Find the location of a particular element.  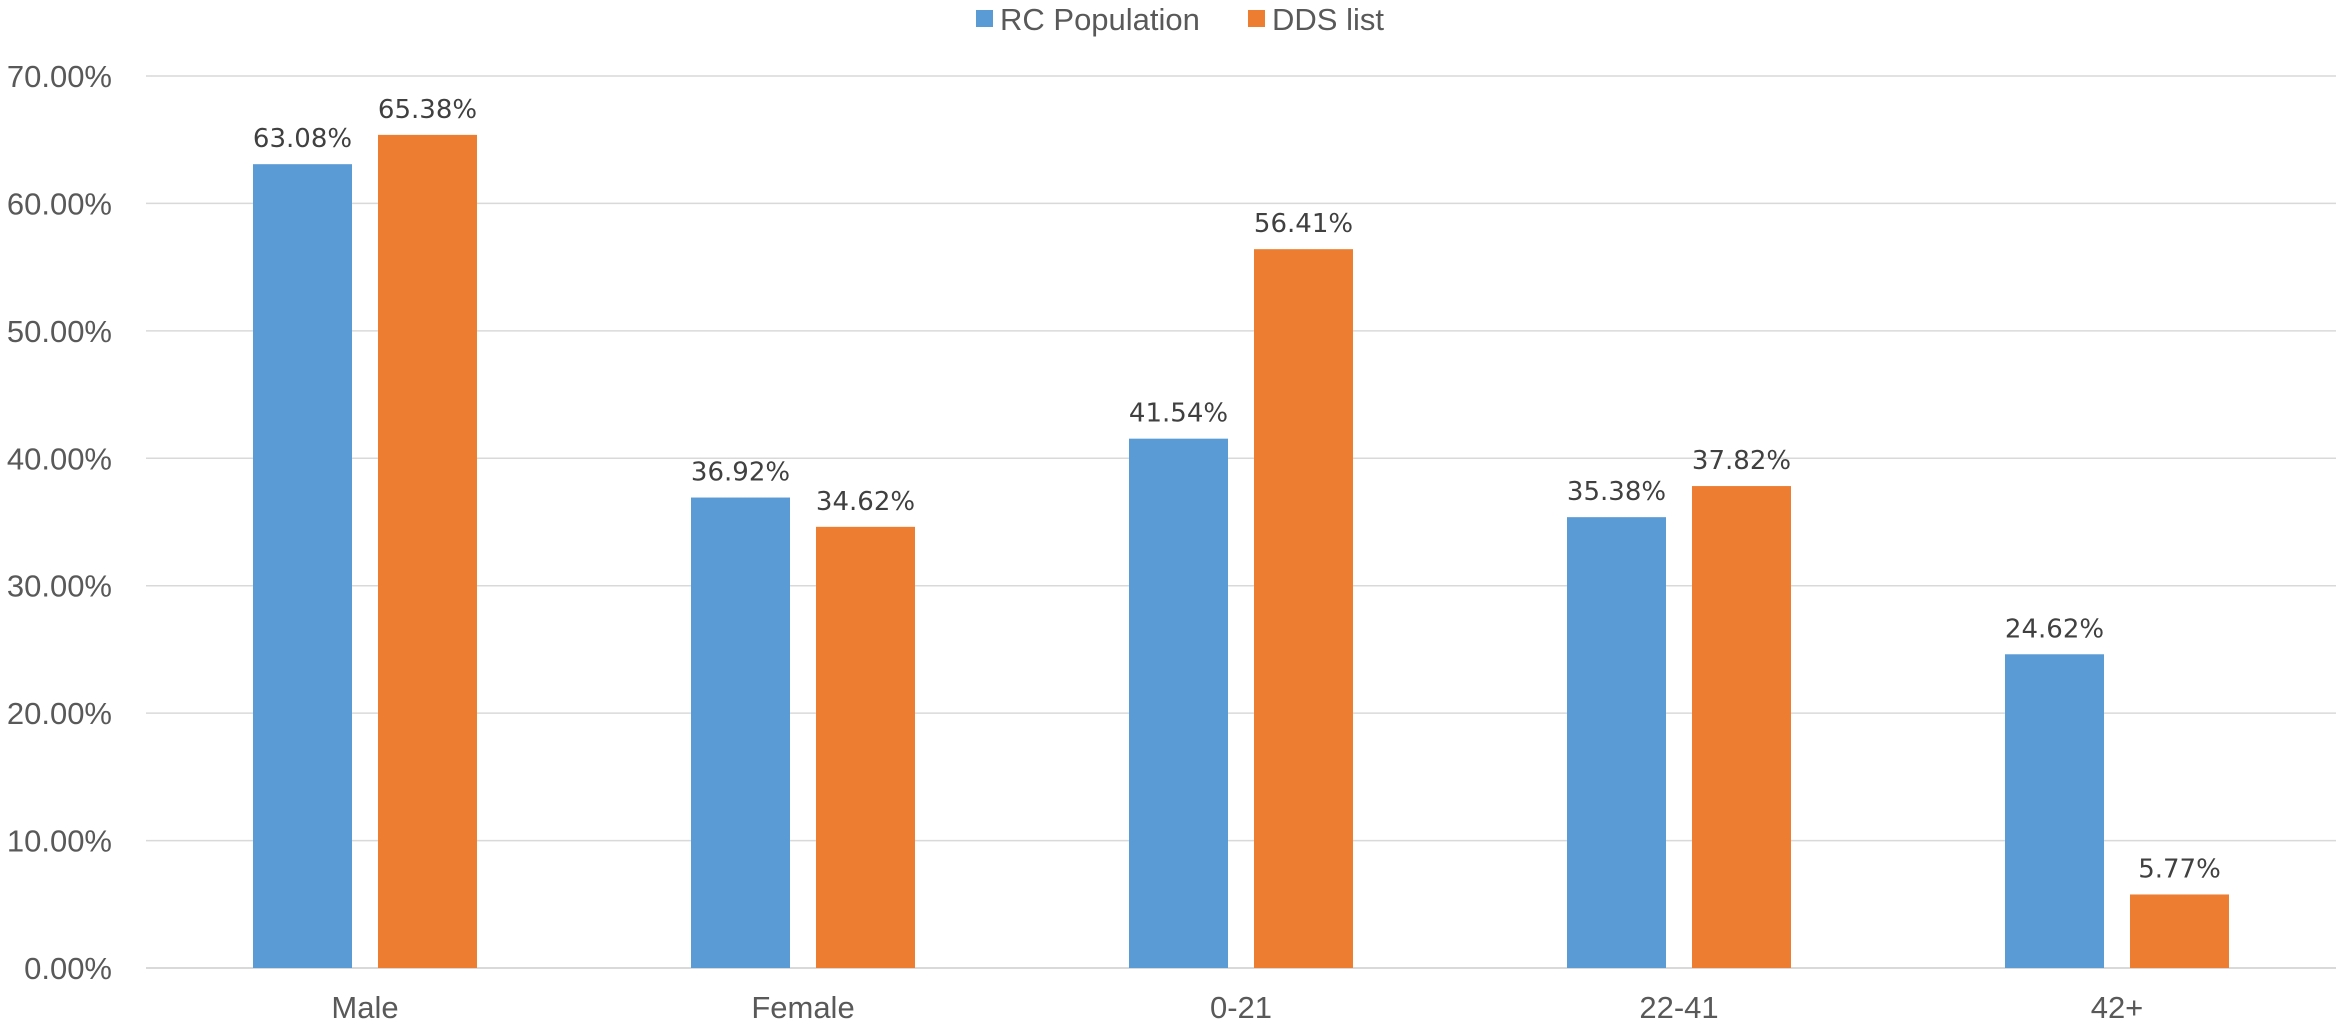

data-label: 36.92% is located at coordinates (740, 473).